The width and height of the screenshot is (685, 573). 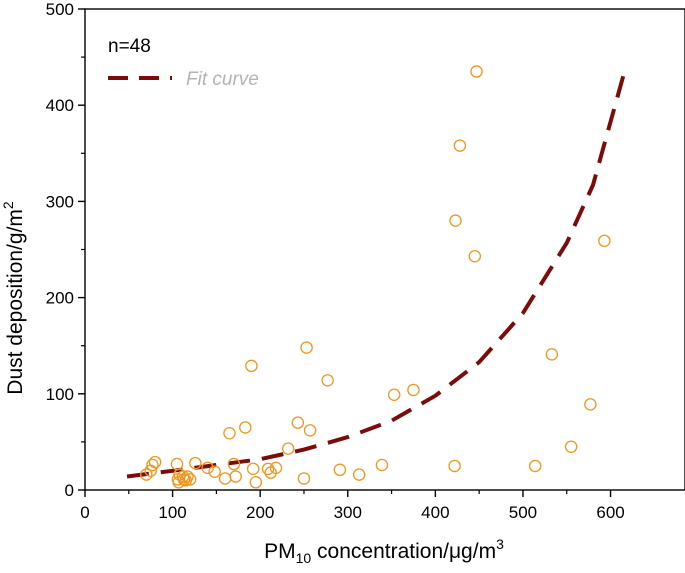 I want to click on x-axis-title-superscript: 3, so click(x=500, y=544).